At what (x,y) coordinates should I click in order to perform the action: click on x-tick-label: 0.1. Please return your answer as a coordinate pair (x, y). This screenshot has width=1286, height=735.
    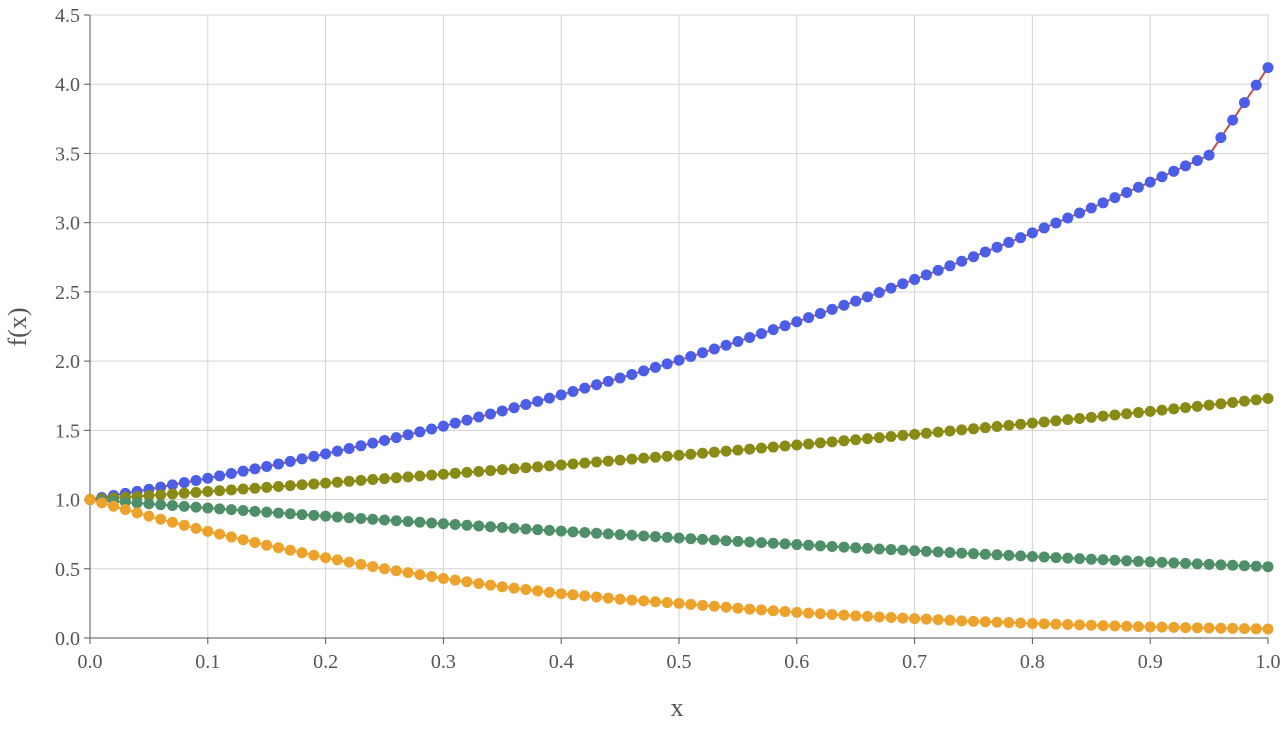
    Looking at the image, I should click on (207, 662).